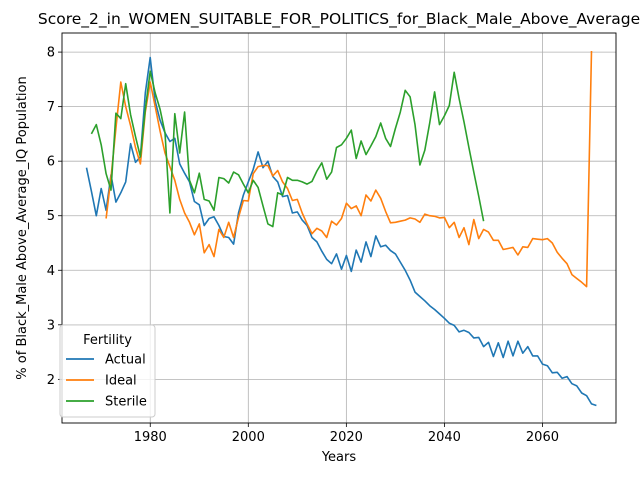  Describe the element at coordinates (51, 162) in the screenshot. I see `y-tick-label: 6` at that location.